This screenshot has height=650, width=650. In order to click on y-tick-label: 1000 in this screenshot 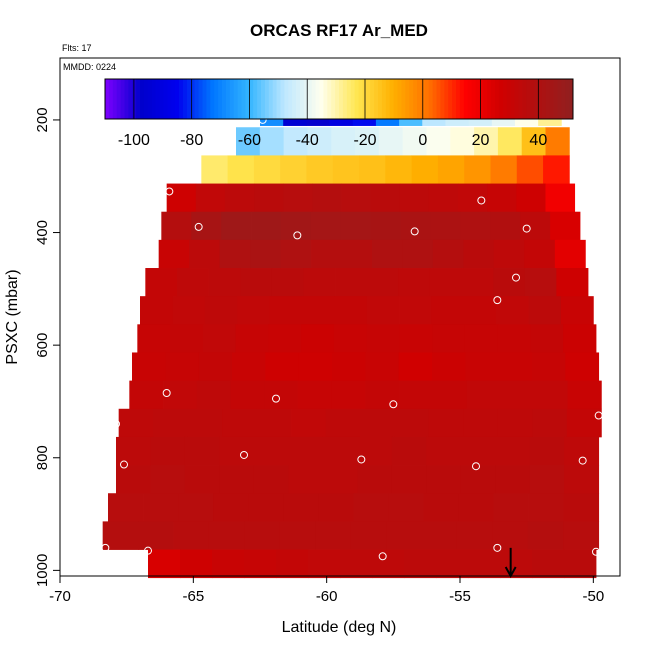, I will do `click(42, 570)`.